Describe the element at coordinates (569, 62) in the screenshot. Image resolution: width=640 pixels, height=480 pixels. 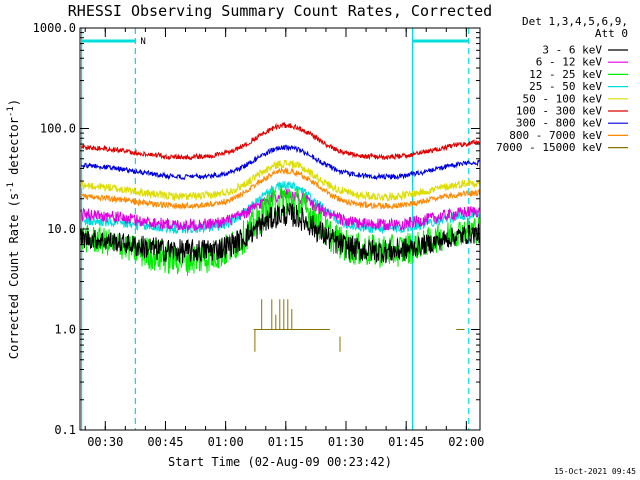
I see `legend-label: 6 - 12 keV` at that location.